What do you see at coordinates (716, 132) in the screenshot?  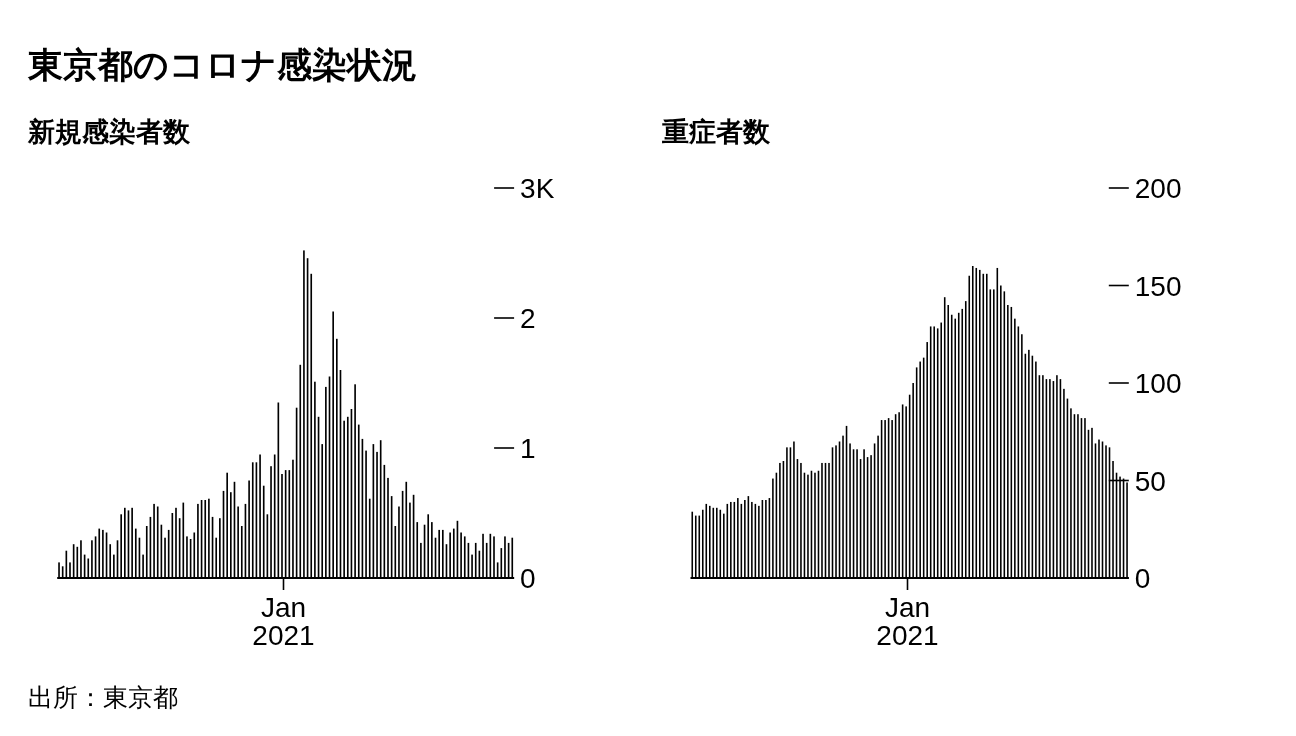 I see `chart-title: 重症者数` at bounding box center [716, 132].